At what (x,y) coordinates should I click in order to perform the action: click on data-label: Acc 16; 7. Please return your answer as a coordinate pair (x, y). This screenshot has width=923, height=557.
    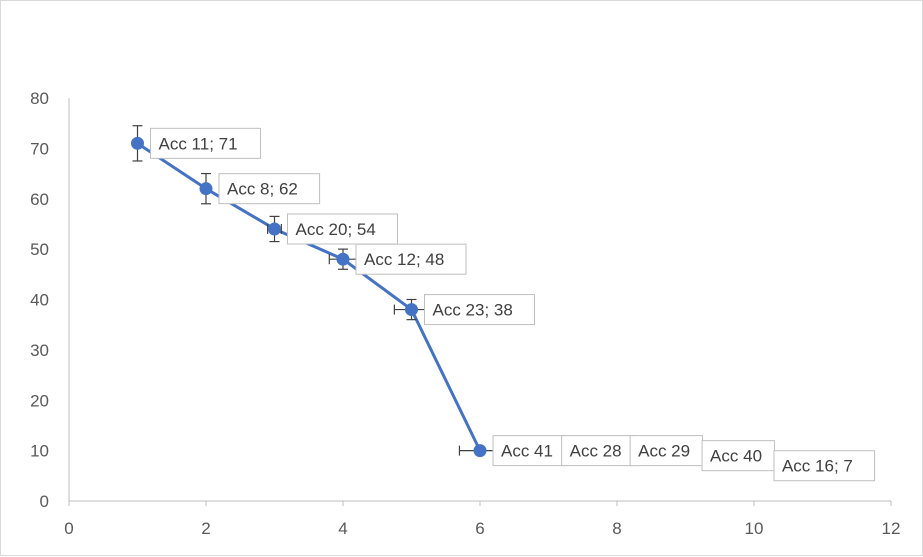
    Looking at the image, I should click on (817, 466).